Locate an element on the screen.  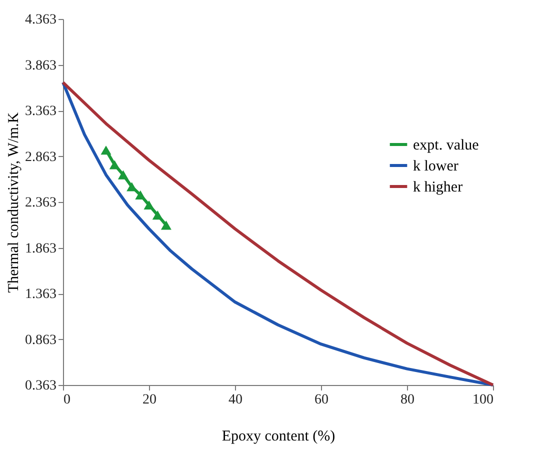
y-tick-label: 3.863 is located at coordinates (40, 66).